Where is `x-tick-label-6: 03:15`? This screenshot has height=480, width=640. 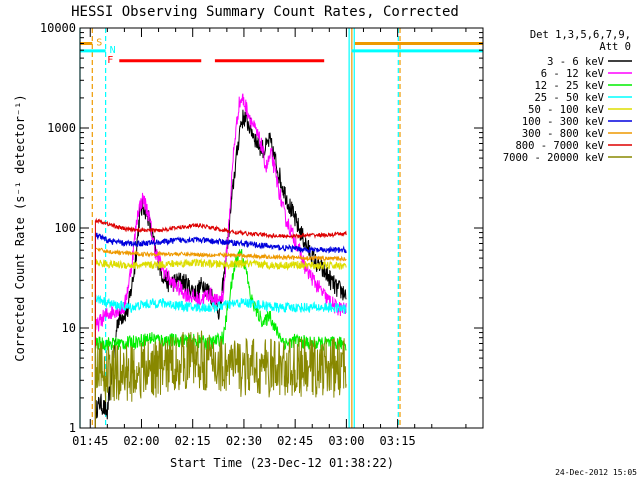
x-tick-label-6: 03:15 is located at coordinates (398, 441).